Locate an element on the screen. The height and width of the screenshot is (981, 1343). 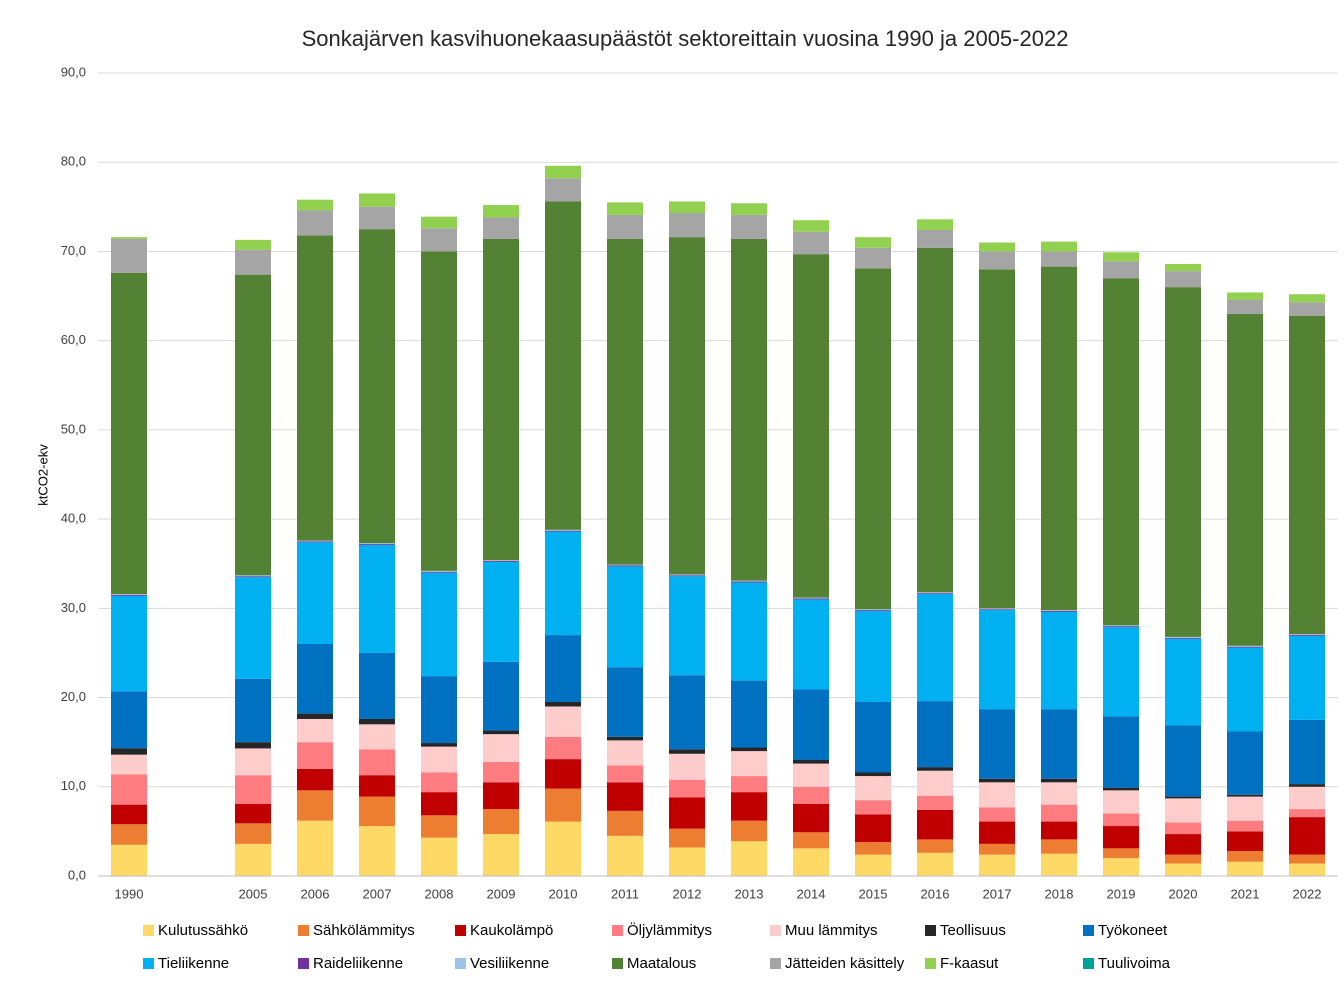
x-tick-label: 2012 is located at coordinates (687, 893).